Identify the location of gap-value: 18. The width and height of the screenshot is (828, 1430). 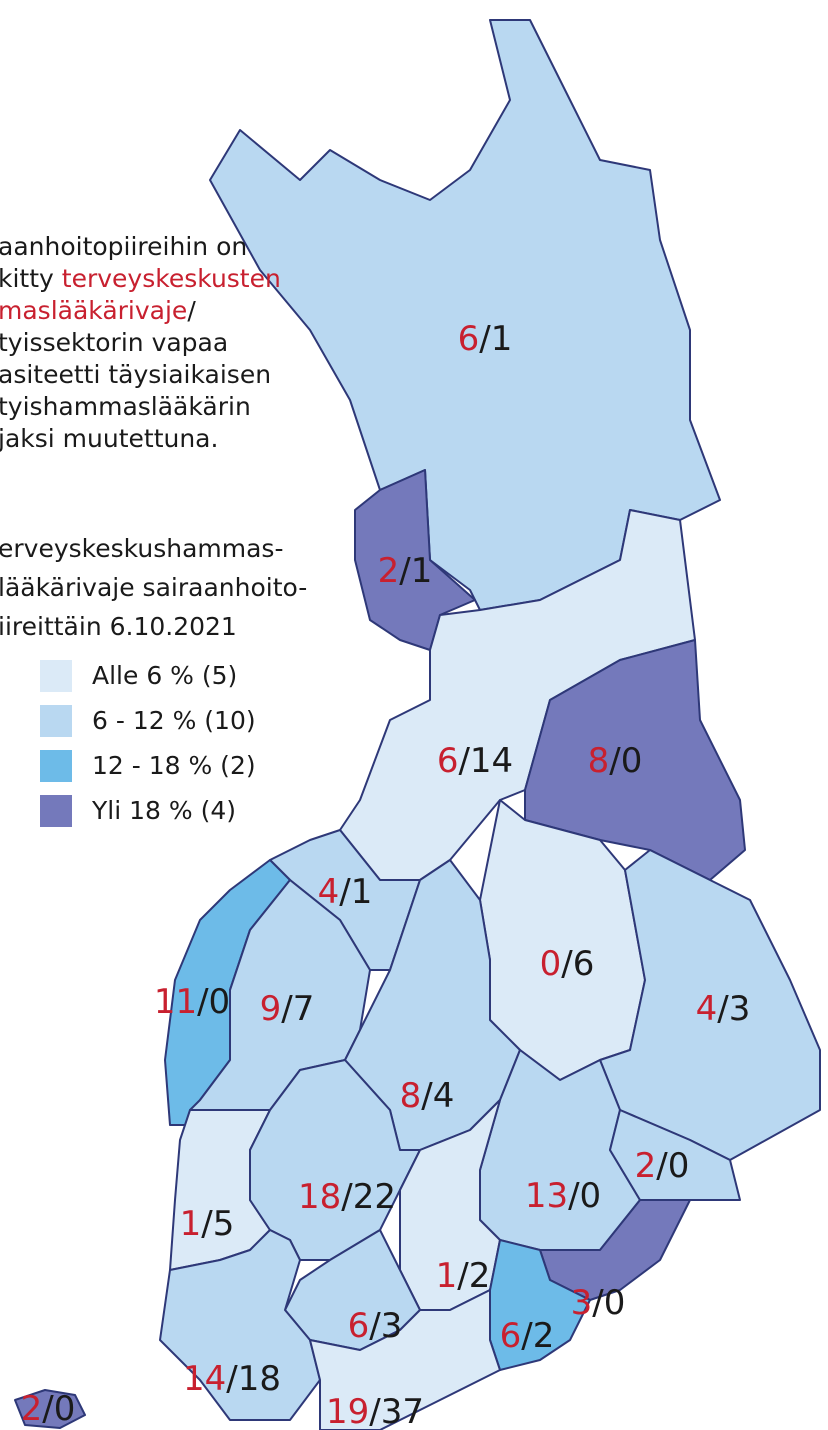
(319, 1197).